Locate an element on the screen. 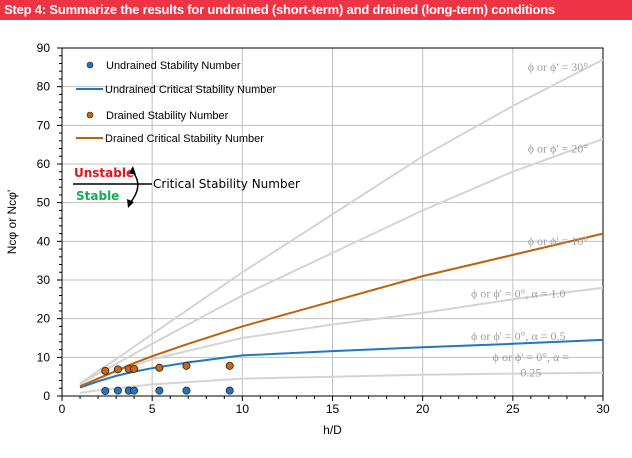 The height and width of the screenshot is (458, 632). x-tick-label: 25 is located at coordinates (513, 409).